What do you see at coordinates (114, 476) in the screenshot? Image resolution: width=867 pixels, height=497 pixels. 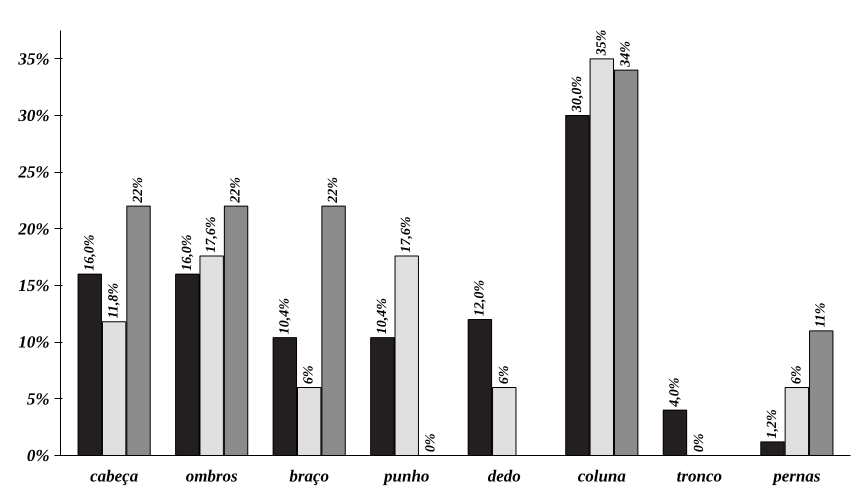 I see `x-tick-label: cabeça` at bounding box center [114, 476].